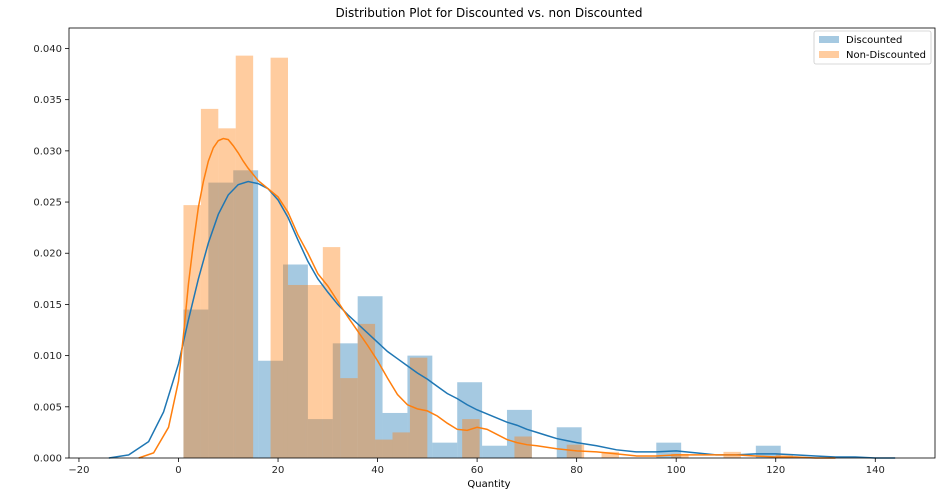 The image size is (946, 496). I want to click on y-tick-label: 0.005, so click(47, 407).